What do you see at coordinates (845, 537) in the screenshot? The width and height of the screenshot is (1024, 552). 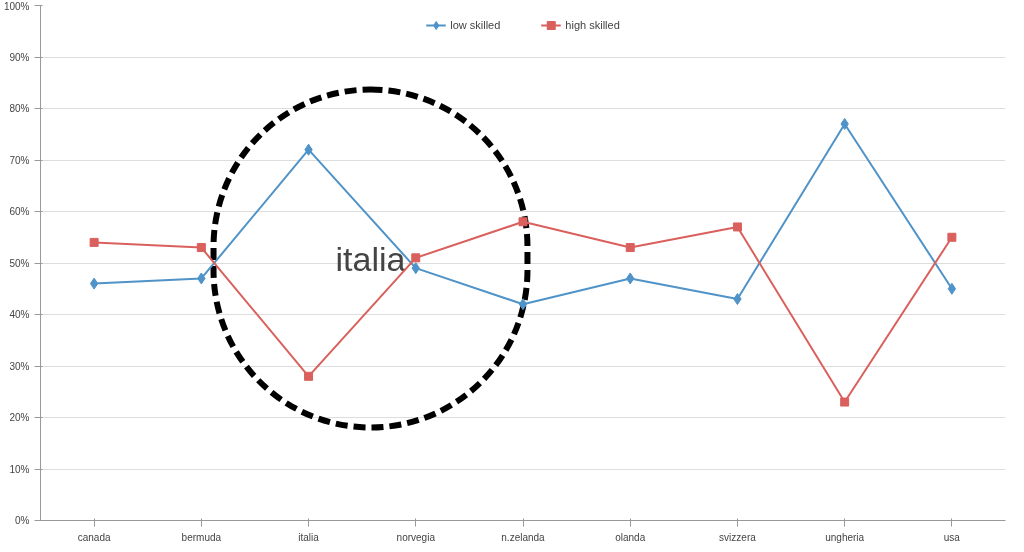 I see `x-tick-label: ungheria` at bounding box center [845, 537].